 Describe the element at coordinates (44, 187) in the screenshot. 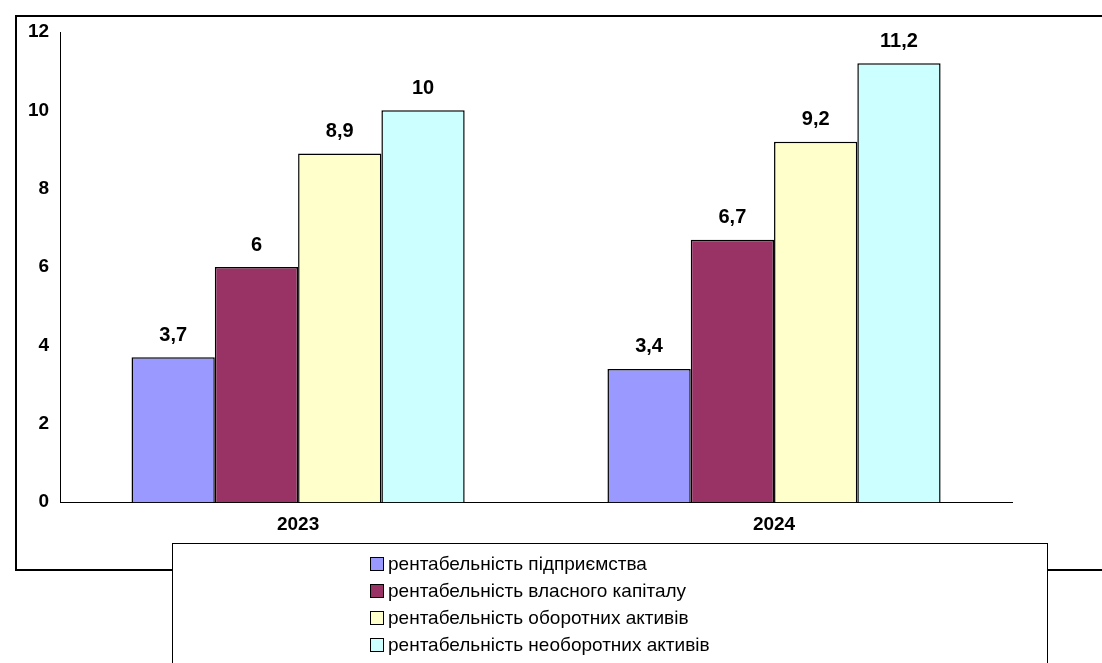

I see `y-tick-label: 8` at that location.